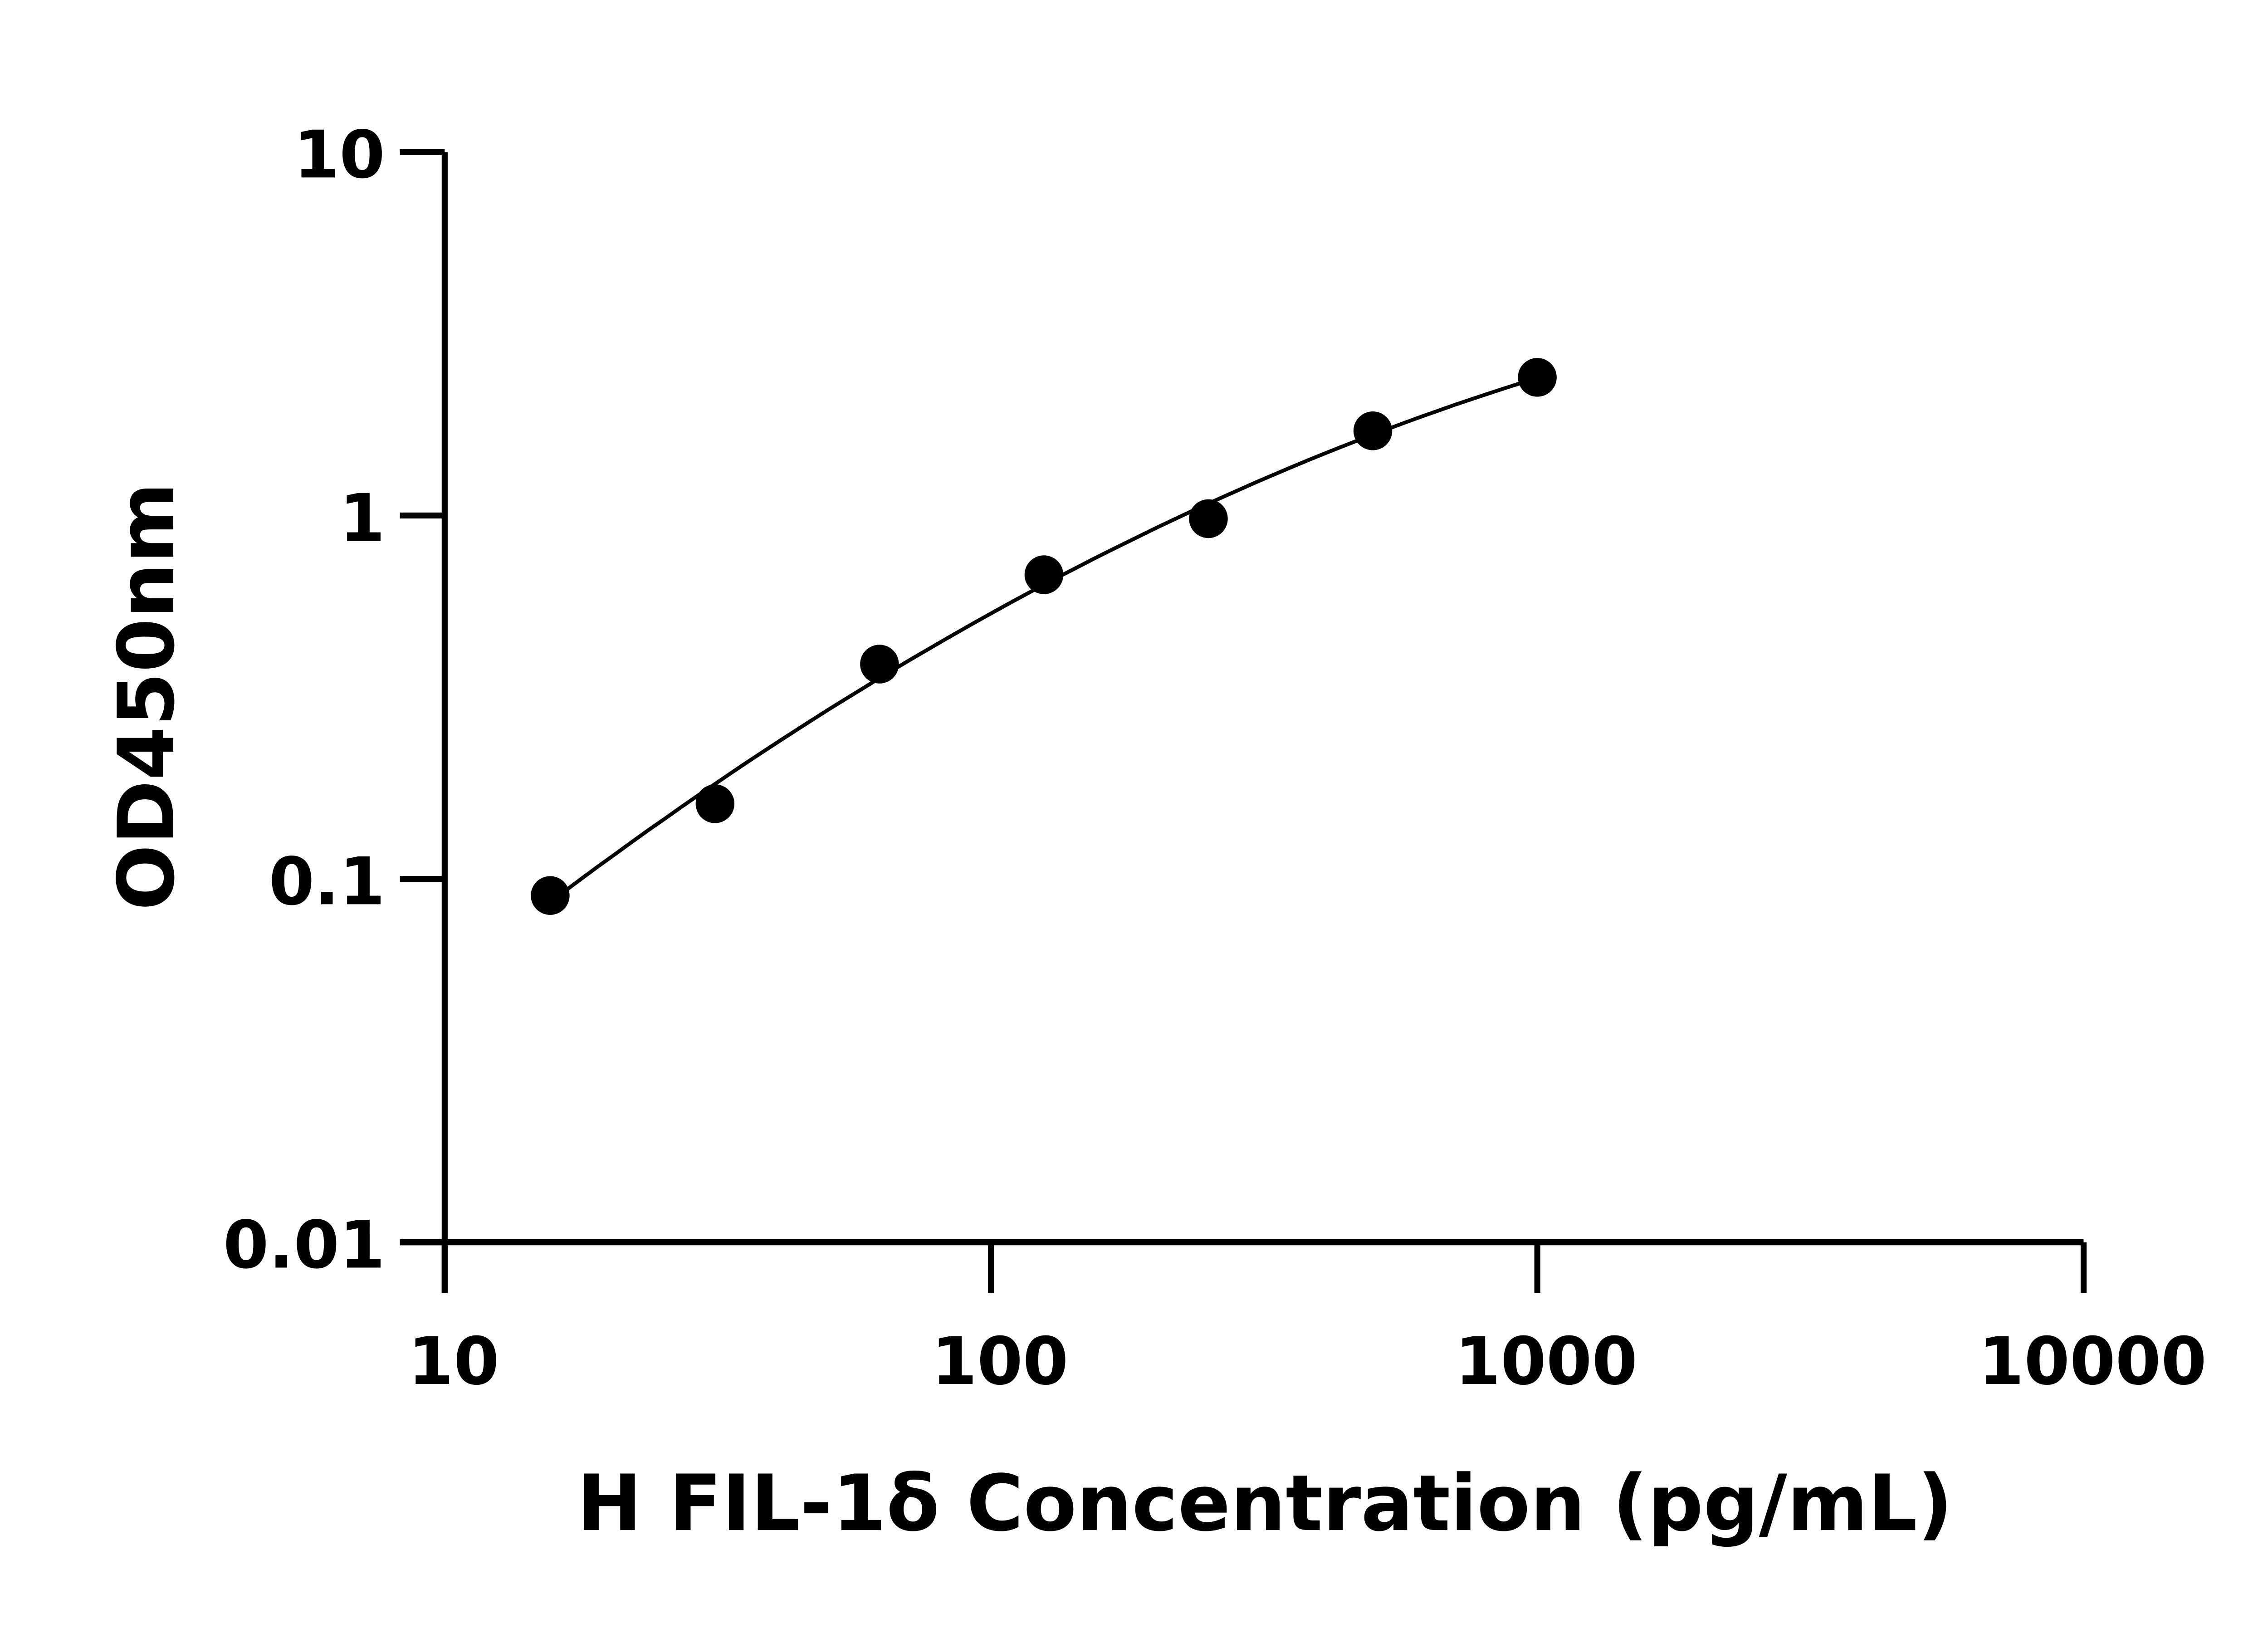  What do you see at coordinates (999, 1362) in the screenshot?
I see `x-tick-label: 100` at bounding box center [999, 1362].